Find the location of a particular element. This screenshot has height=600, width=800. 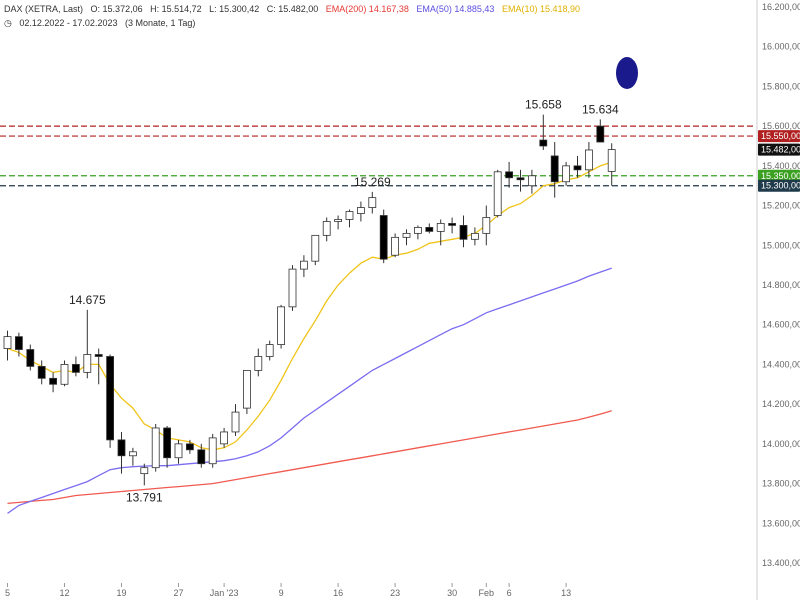

price-tag-label: 15.550,00 is located at coordinates (780, 136).